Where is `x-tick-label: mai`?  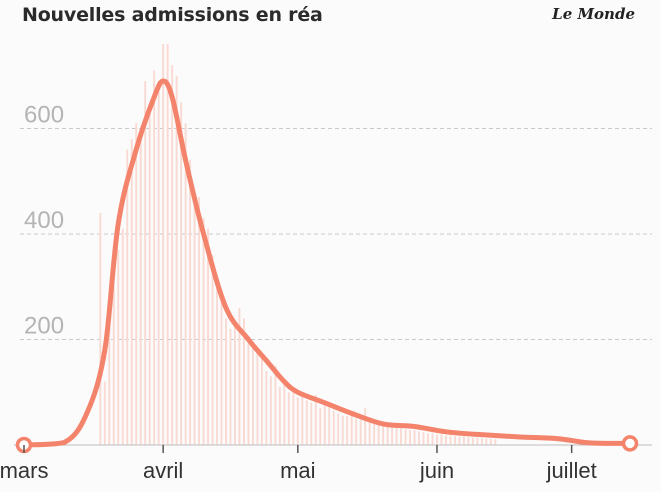 x-tick-label: mai is located at coordinates (297, 470).